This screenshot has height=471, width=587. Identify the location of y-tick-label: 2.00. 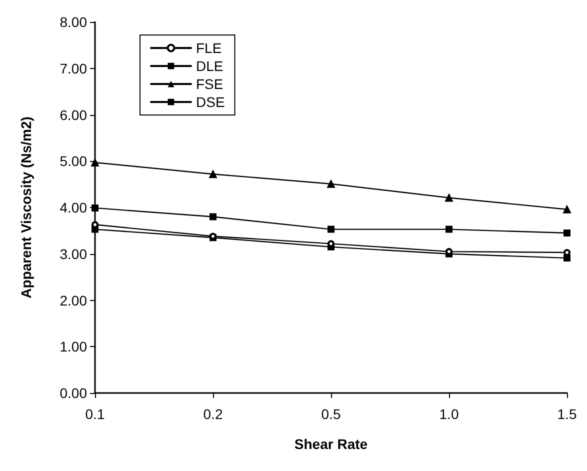
(74, 300).